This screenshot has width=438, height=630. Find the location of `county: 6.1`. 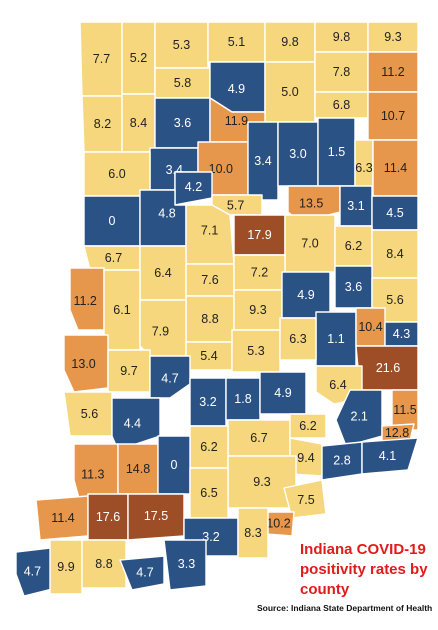

county: 6.1 is located at coordinates (122, 310).